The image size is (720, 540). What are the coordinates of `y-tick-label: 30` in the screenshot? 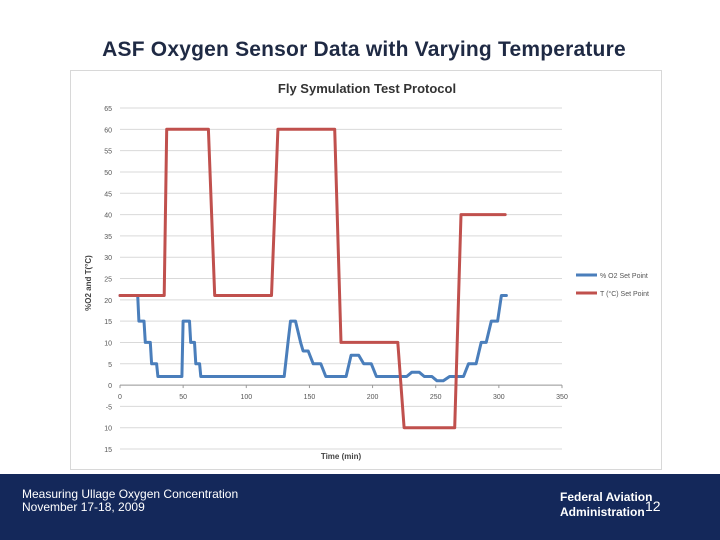 It's located at (108, 258).